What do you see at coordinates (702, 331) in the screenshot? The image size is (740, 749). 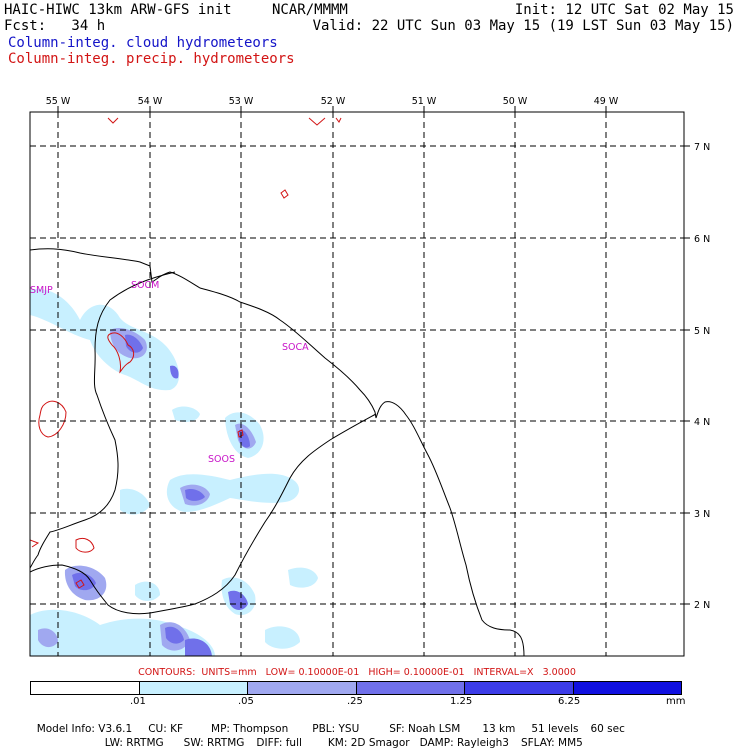 I see `lat-label: 5 N` at bounding box center [702, 331].